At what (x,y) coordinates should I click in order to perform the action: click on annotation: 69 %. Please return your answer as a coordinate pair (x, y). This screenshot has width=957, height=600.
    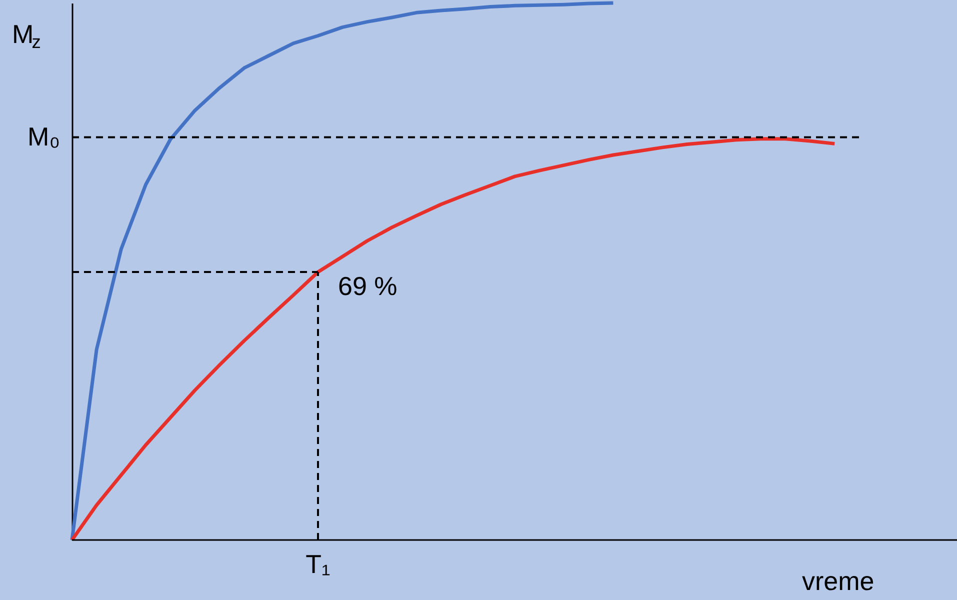
    Looking at the image, I should click on (368, 286).